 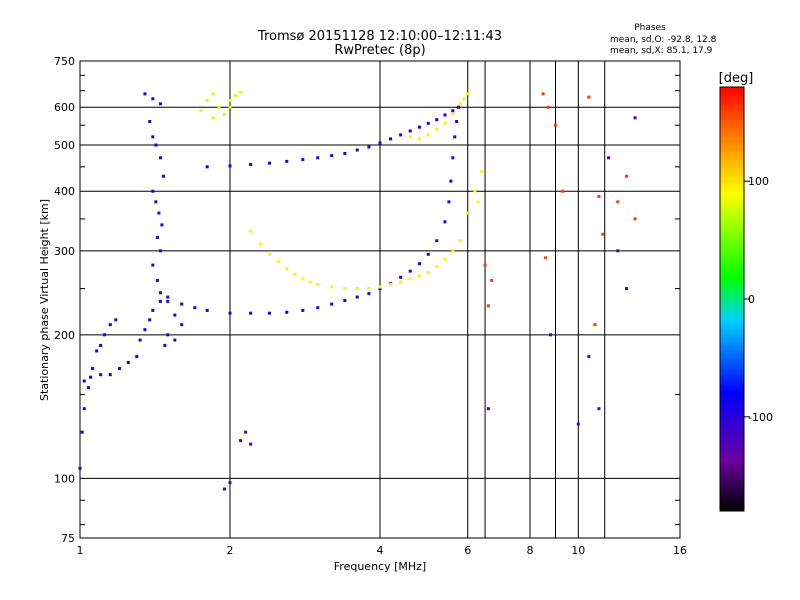 I want to click on phase-info-heading: Phases, so click(x=650, y=28).